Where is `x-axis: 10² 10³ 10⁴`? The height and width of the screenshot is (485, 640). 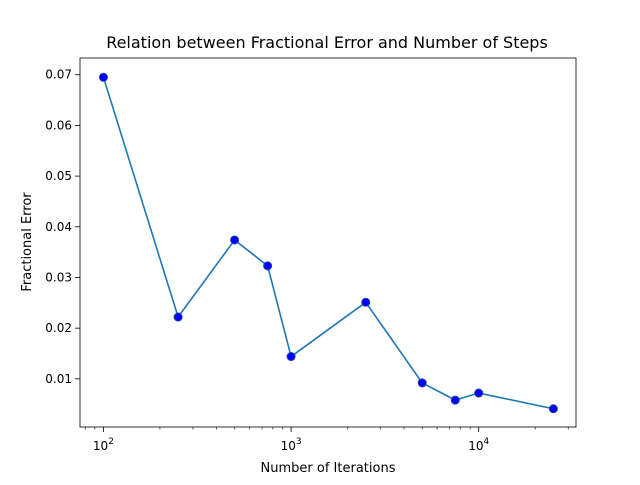 x-axis: 10² 10³ 10⁴ is located at coordinates (326, 440).